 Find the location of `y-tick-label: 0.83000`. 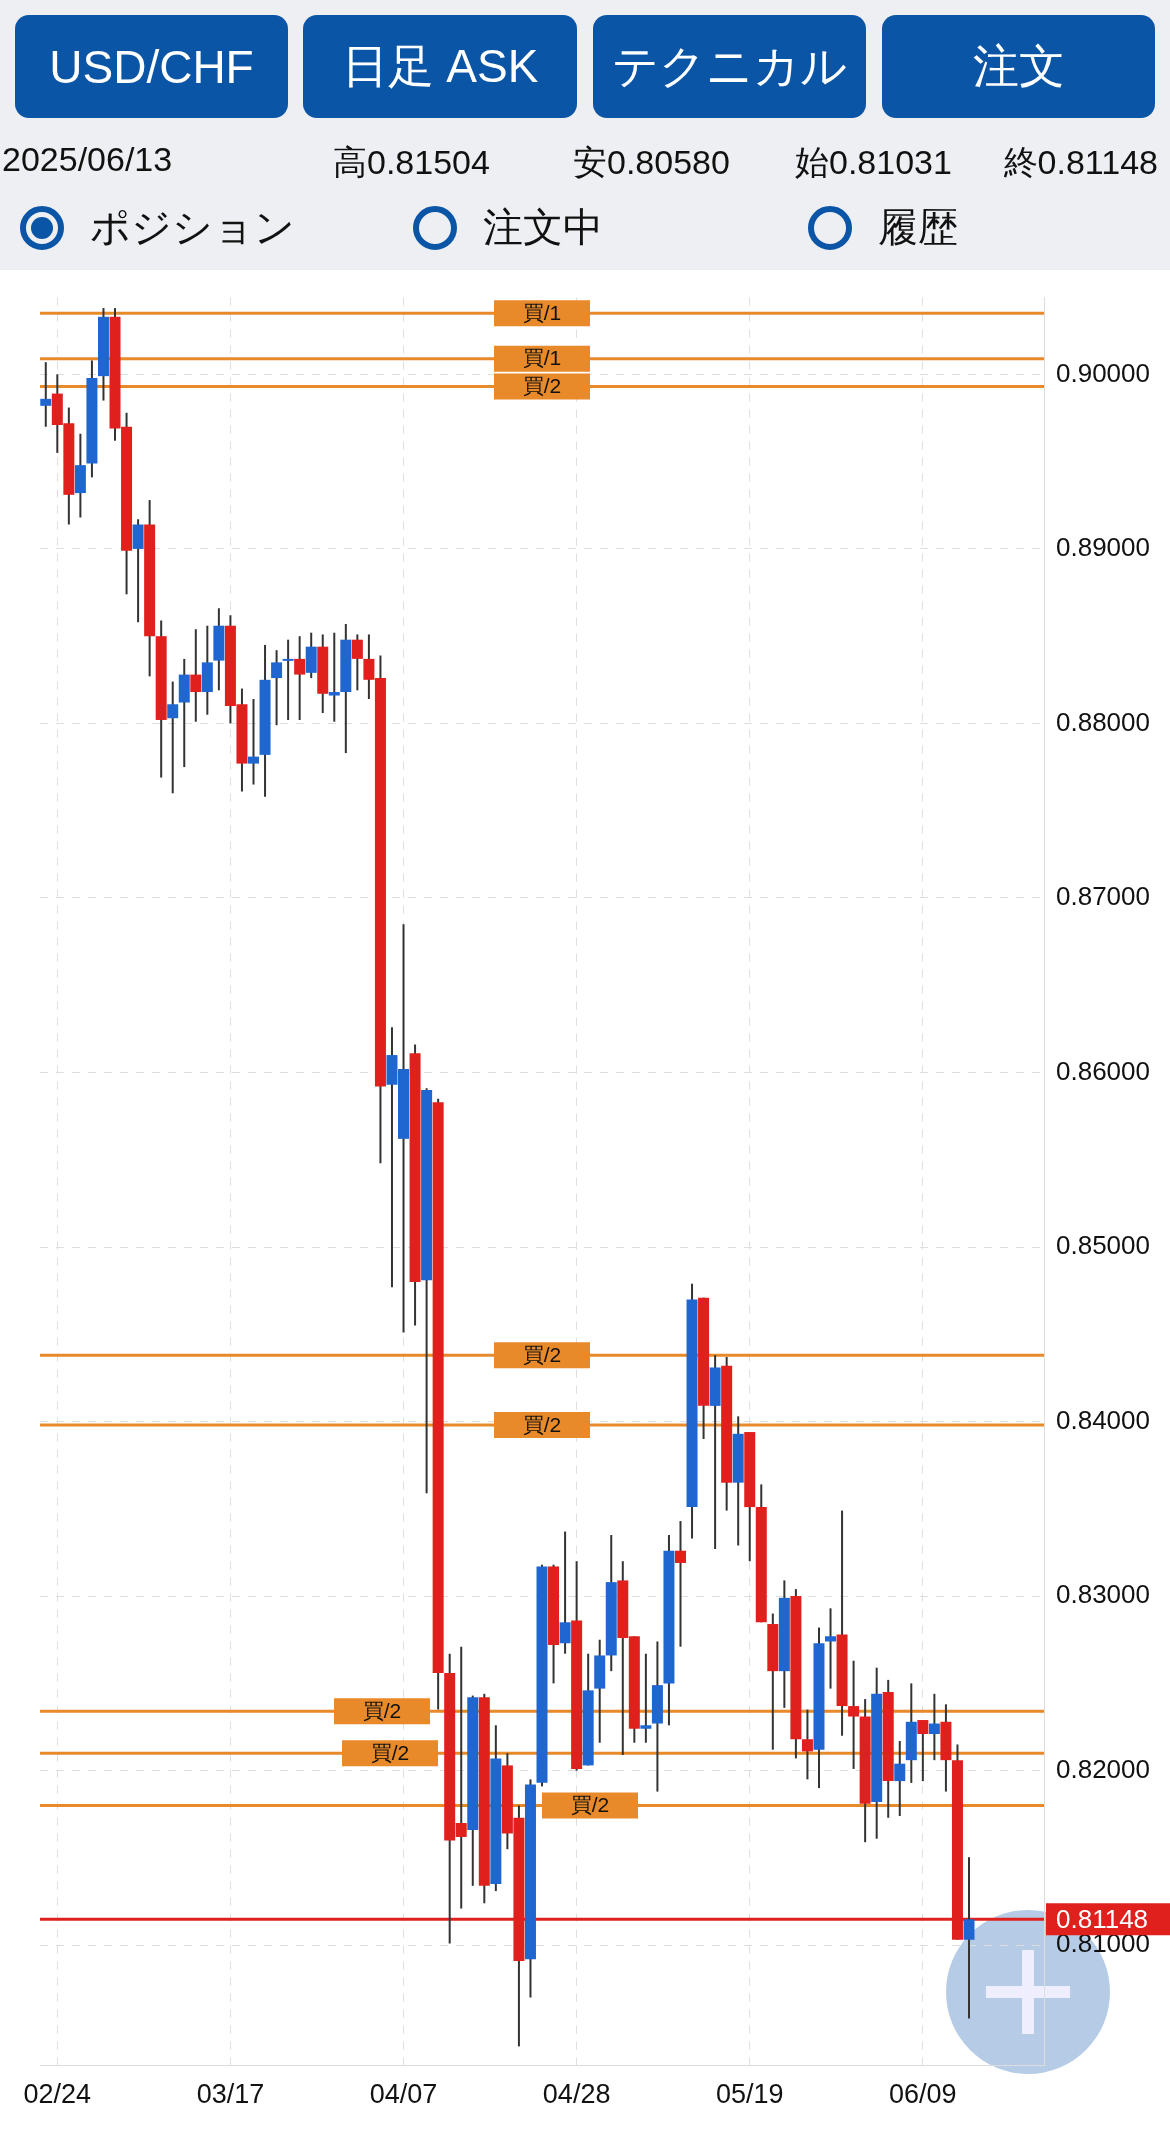

y-tick-label: 0.83000 is located at coordinates (1103, 1594).